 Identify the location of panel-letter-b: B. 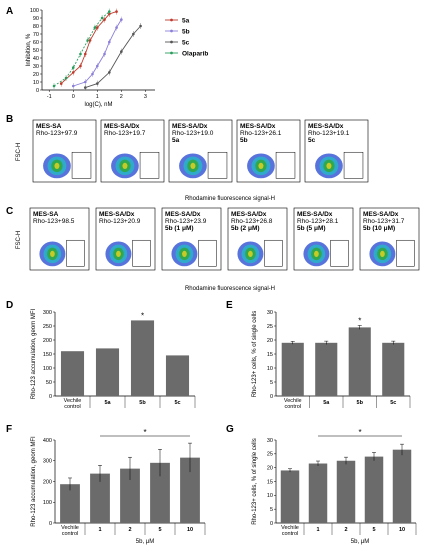
(9, 119).